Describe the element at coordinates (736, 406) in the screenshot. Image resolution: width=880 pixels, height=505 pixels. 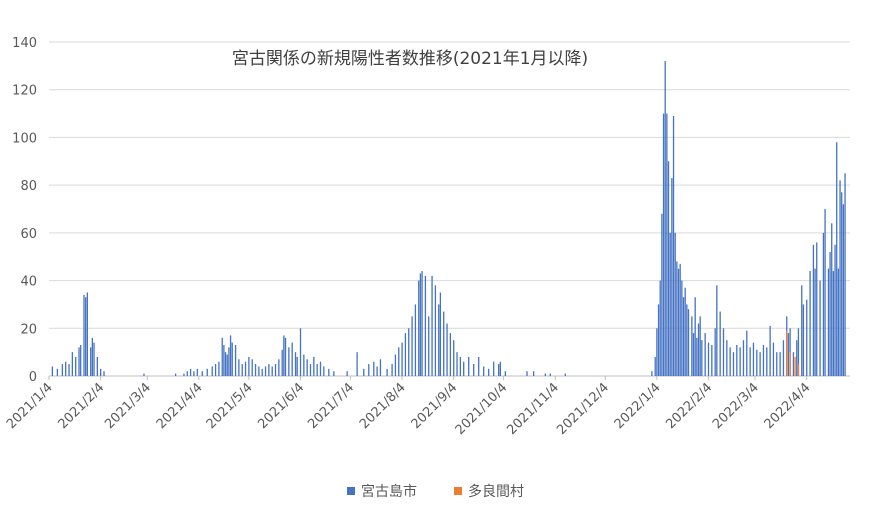
I see `x-tick-label: 2022/3/4` at that location.